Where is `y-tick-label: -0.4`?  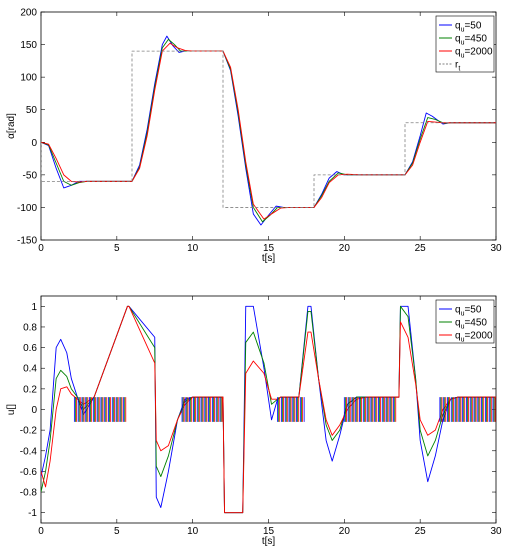 y-tick-label: -0.4 is located at coordinates (29, 451).